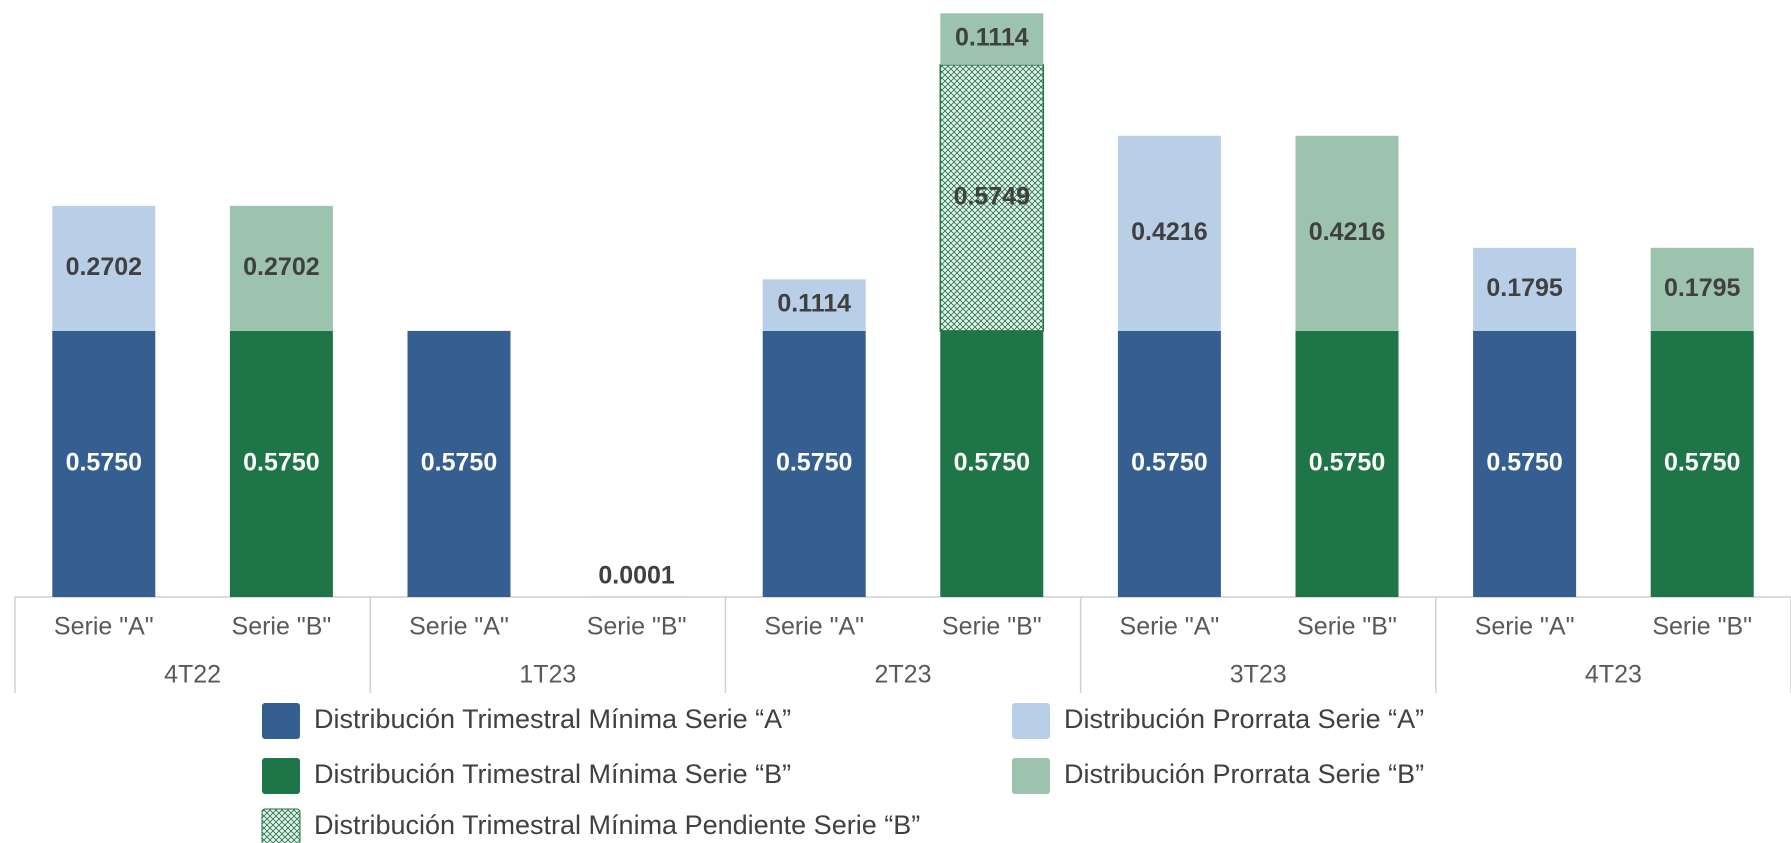 This screenshot has width=1791, height=843. Describe the element at coordinates (1244, 774) in the screenshot. I see `legend-label: Distribución Prorrata Serie “B”` at that location.